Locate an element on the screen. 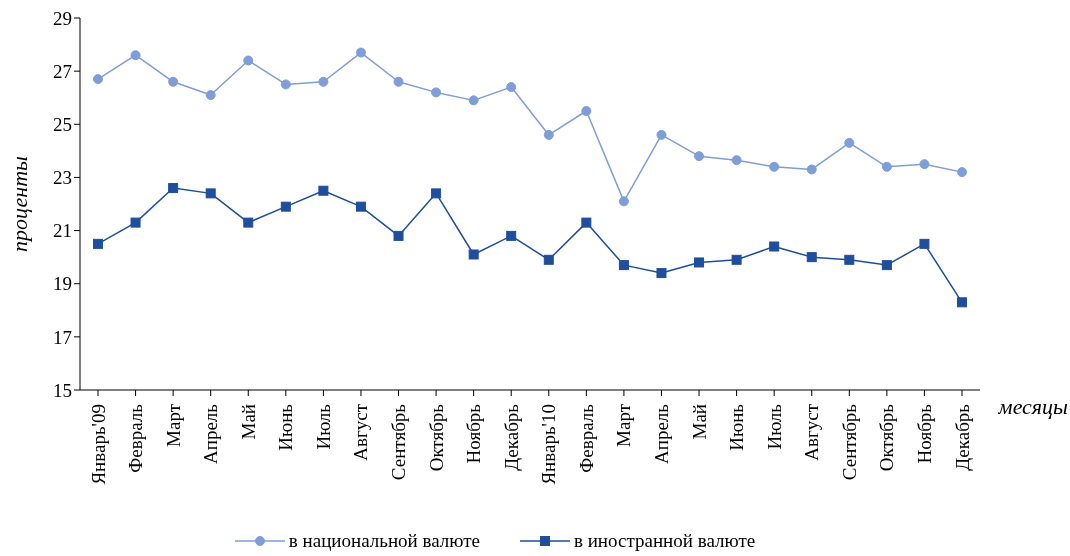  y-tick-label: 15 is located at coordinates (62, 390).